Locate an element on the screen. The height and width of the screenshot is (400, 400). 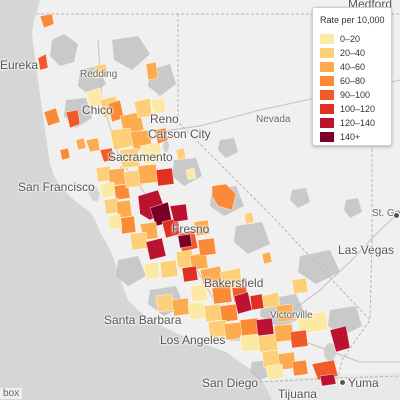
legend-label: 120–140 is located at coordinates (358, 123).